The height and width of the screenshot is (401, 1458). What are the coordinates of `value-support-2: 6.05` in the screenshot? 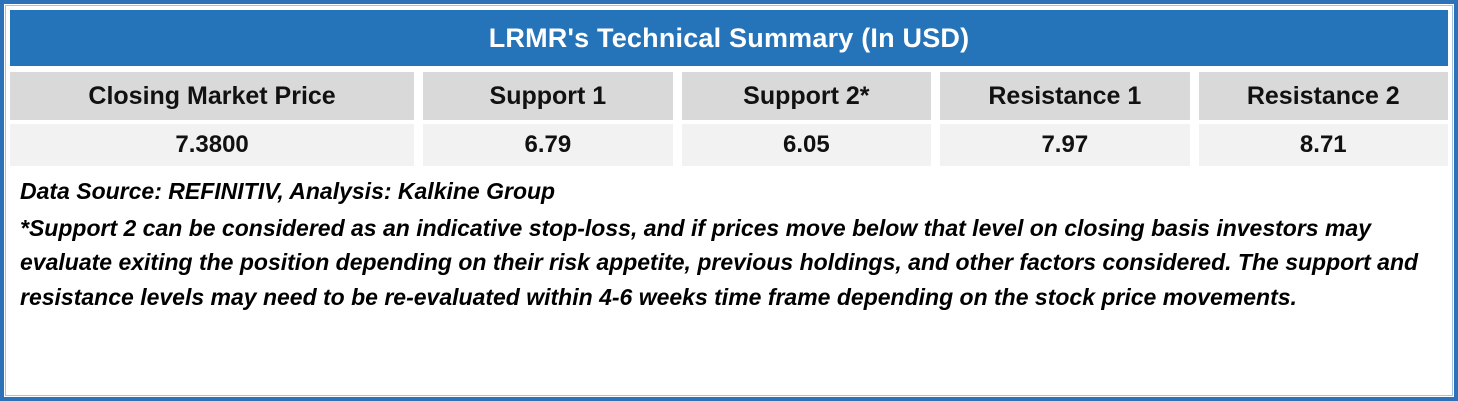 It's located at (806, 145).